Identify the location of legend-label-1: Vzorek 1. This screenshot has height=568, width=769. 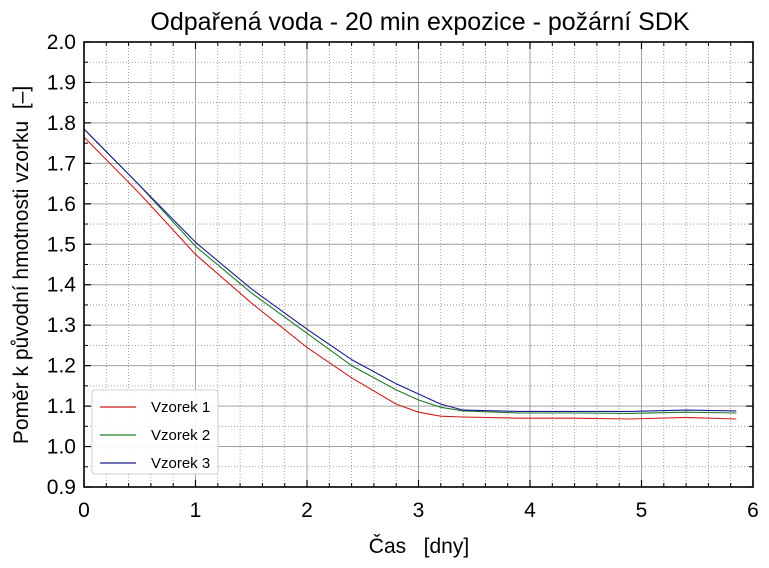
(180, 407).